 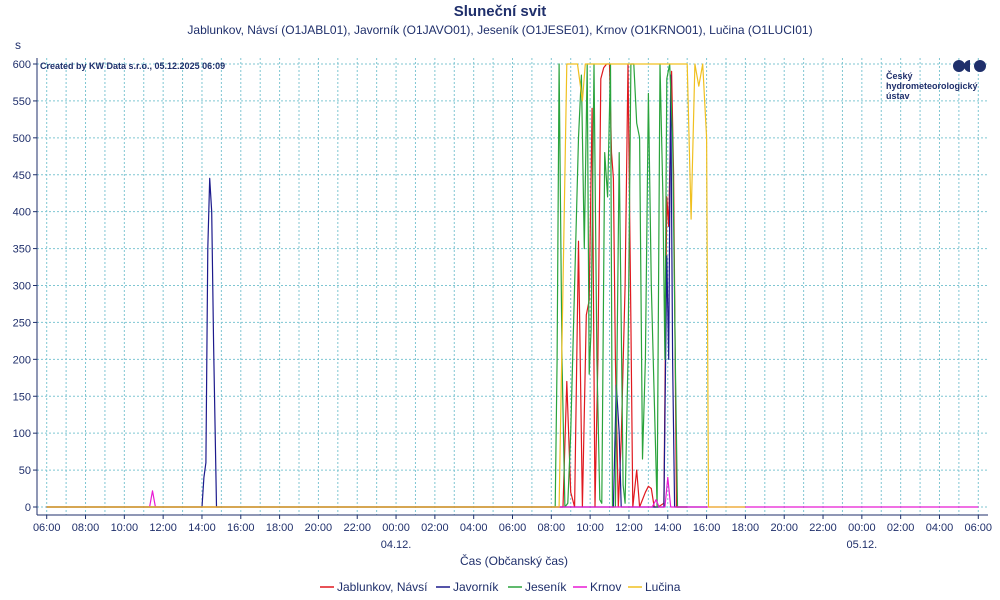 I want to click on y-tick-label: 400, so click(x=22, y=213).